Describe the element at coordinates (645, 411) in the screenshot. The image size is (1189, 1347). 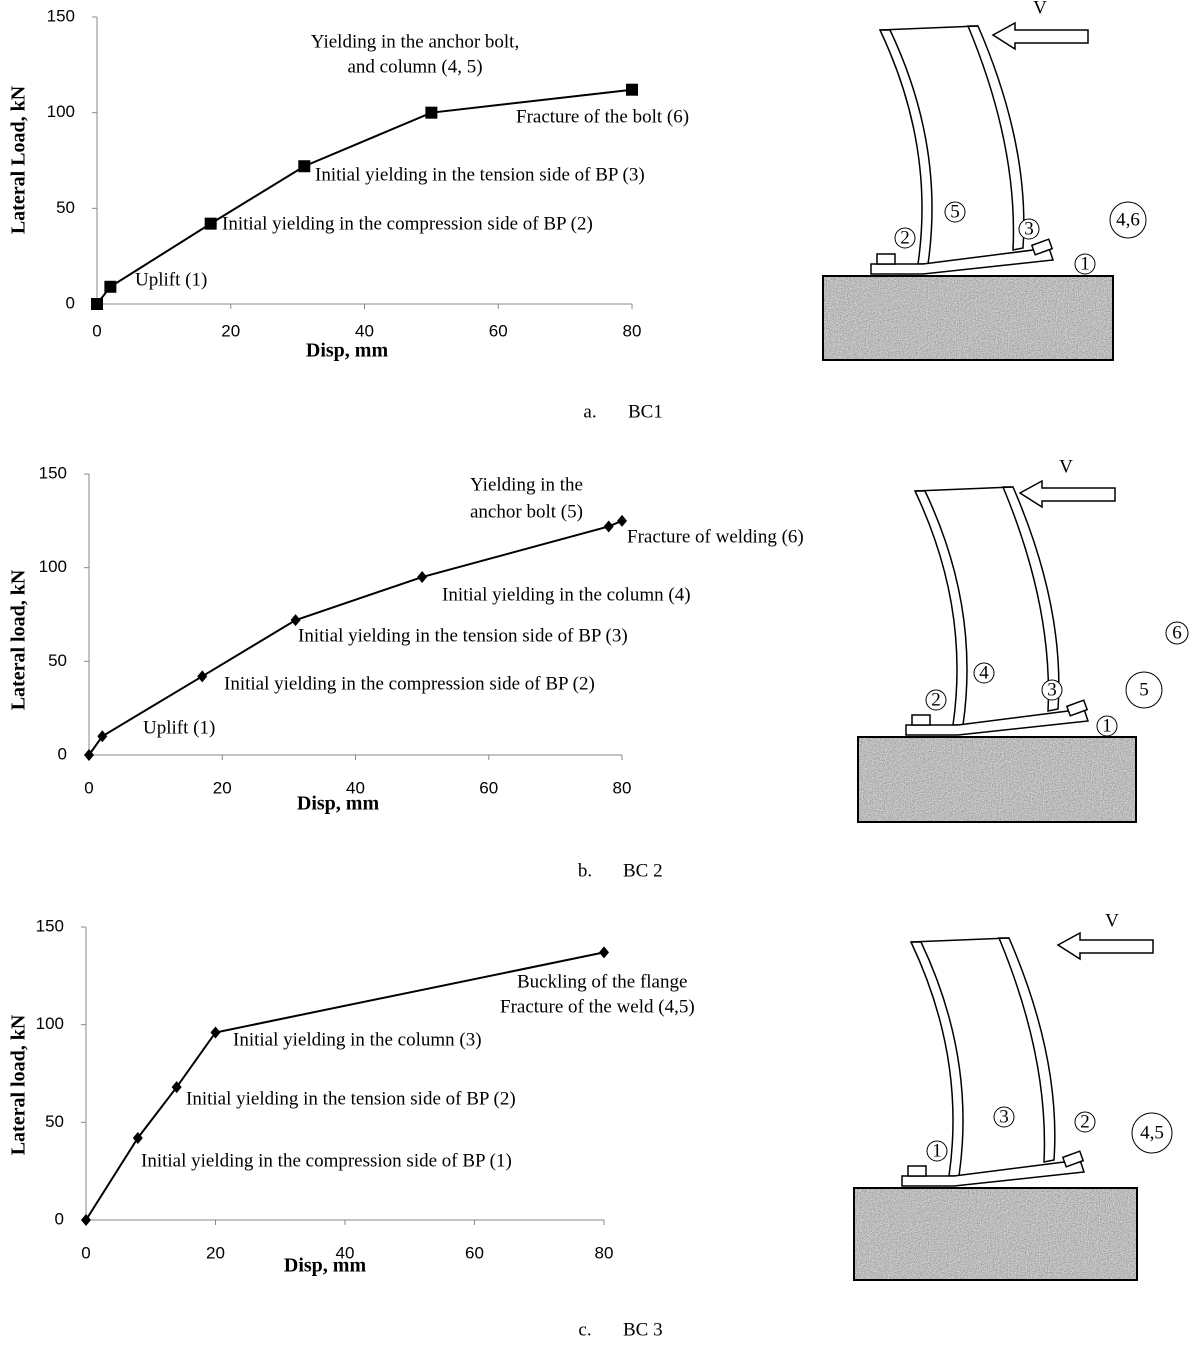
I see `caption-text: BC1` at that location.